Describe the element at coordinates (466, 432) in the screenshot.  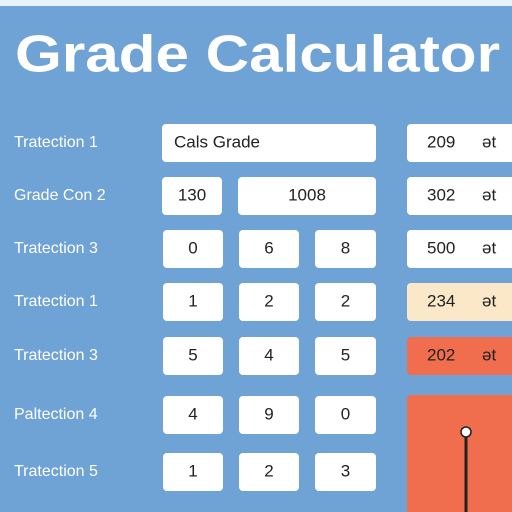
I see `gauge-pivot` at that location.